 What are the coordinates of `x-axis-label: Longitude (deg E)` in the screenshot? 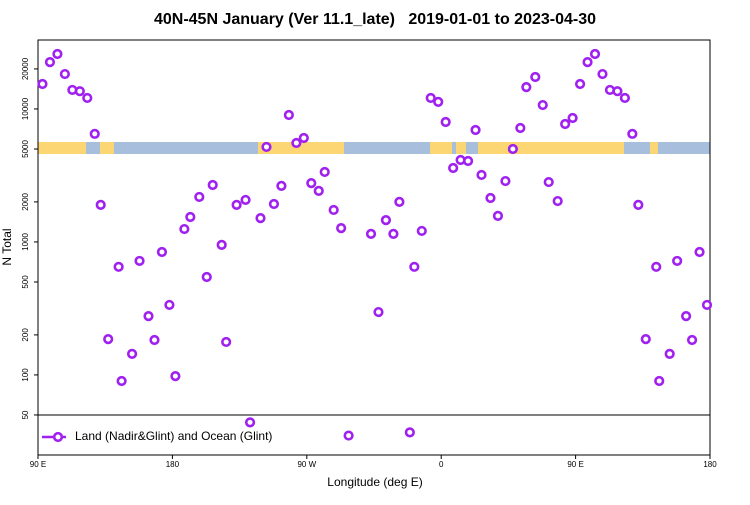 It's located at (374, 482).